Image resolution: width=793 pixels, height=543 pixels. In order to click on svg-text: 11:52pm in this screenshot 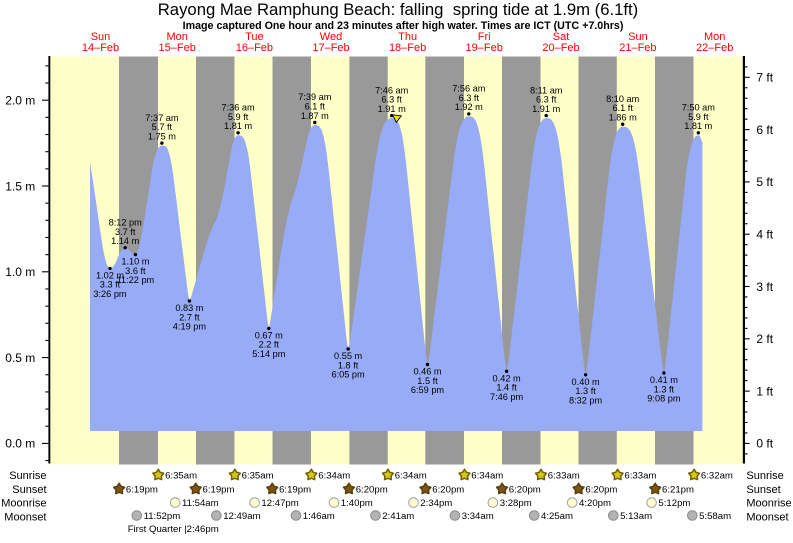, I will do `click(162, 516)`.